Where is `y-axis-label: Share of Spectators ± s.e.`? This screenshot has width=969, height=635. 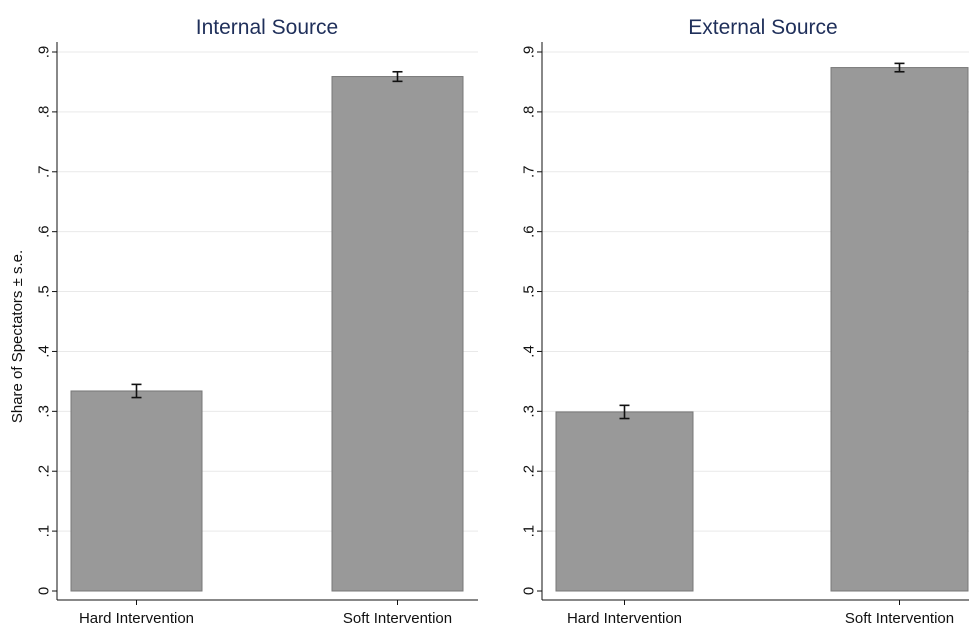 y-axis-label: Share of Spectators ± s.e. is located at coordinates (17, 336).